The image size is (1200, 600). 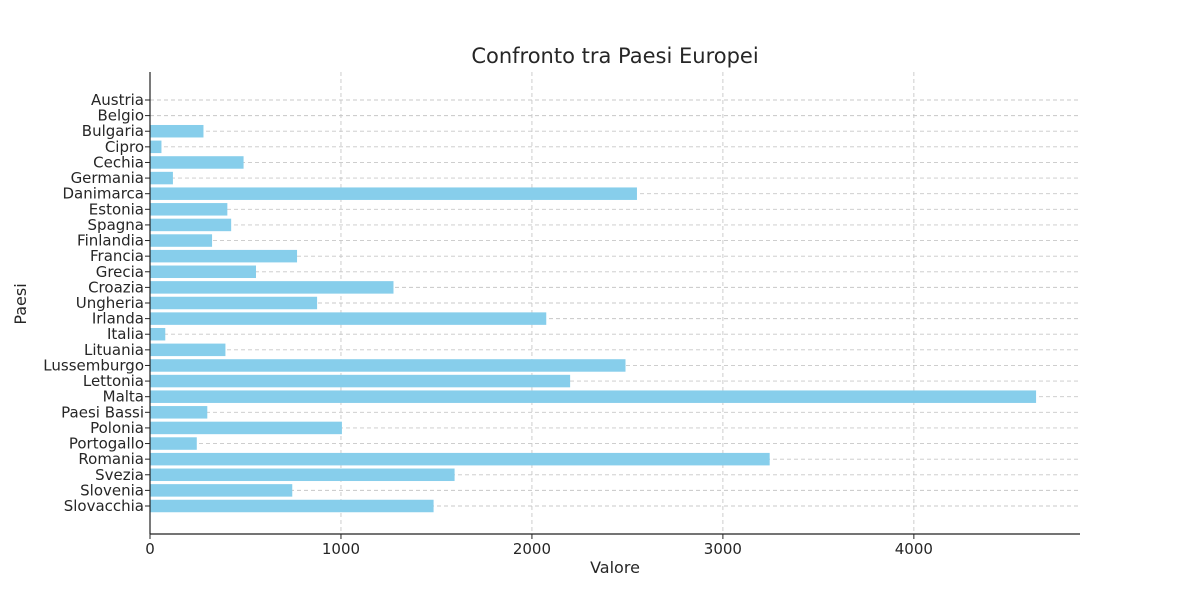 I want to click on y-tick-label: Malta, so click(x=123, y=397).